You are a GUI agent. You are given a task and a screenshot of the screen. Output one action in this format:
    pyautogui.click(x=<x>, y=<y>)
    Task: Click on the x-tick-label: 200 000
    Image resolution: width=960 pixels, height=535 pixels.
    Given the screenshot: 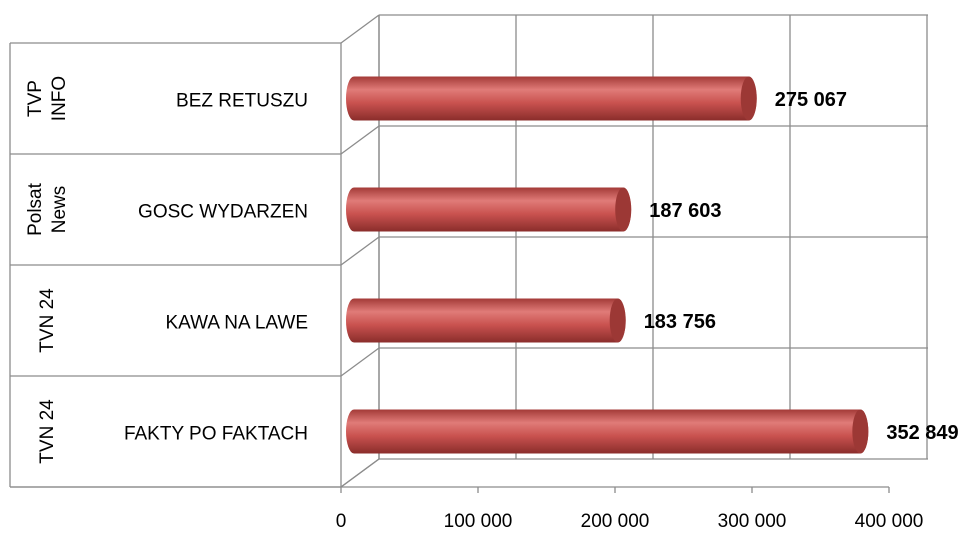 What is the action you would take?
    pyautogui.click(x=615, y=521)
    